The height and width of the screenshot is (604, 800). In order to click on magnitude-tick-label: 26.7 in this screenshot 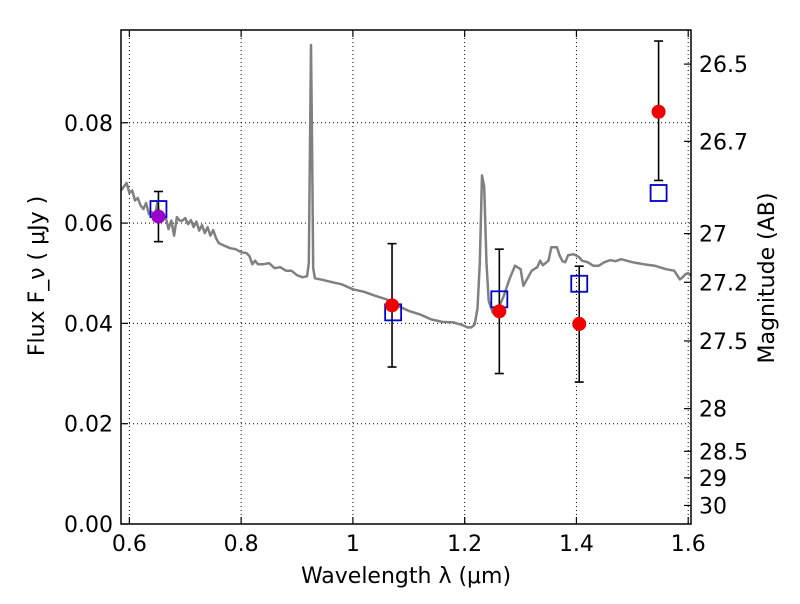, I will do `click(723, 142)`.